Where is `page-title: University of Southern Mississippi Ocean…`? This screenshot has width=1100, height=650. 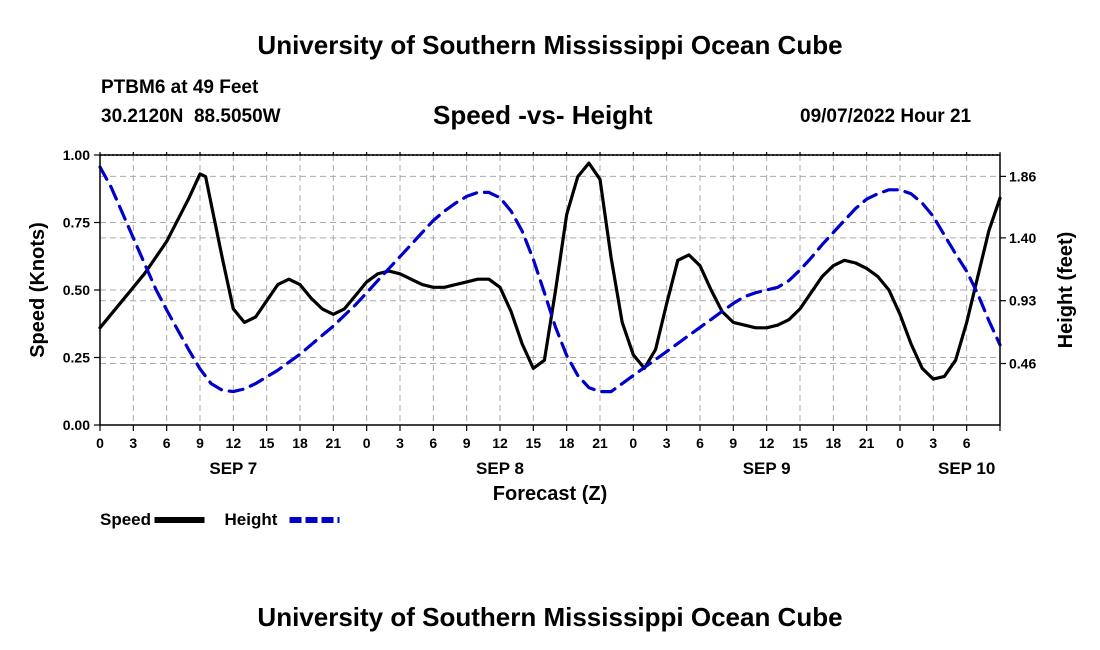
page-title: University of Southern Mississippi Ocean… is located at coordinates (550, 45).